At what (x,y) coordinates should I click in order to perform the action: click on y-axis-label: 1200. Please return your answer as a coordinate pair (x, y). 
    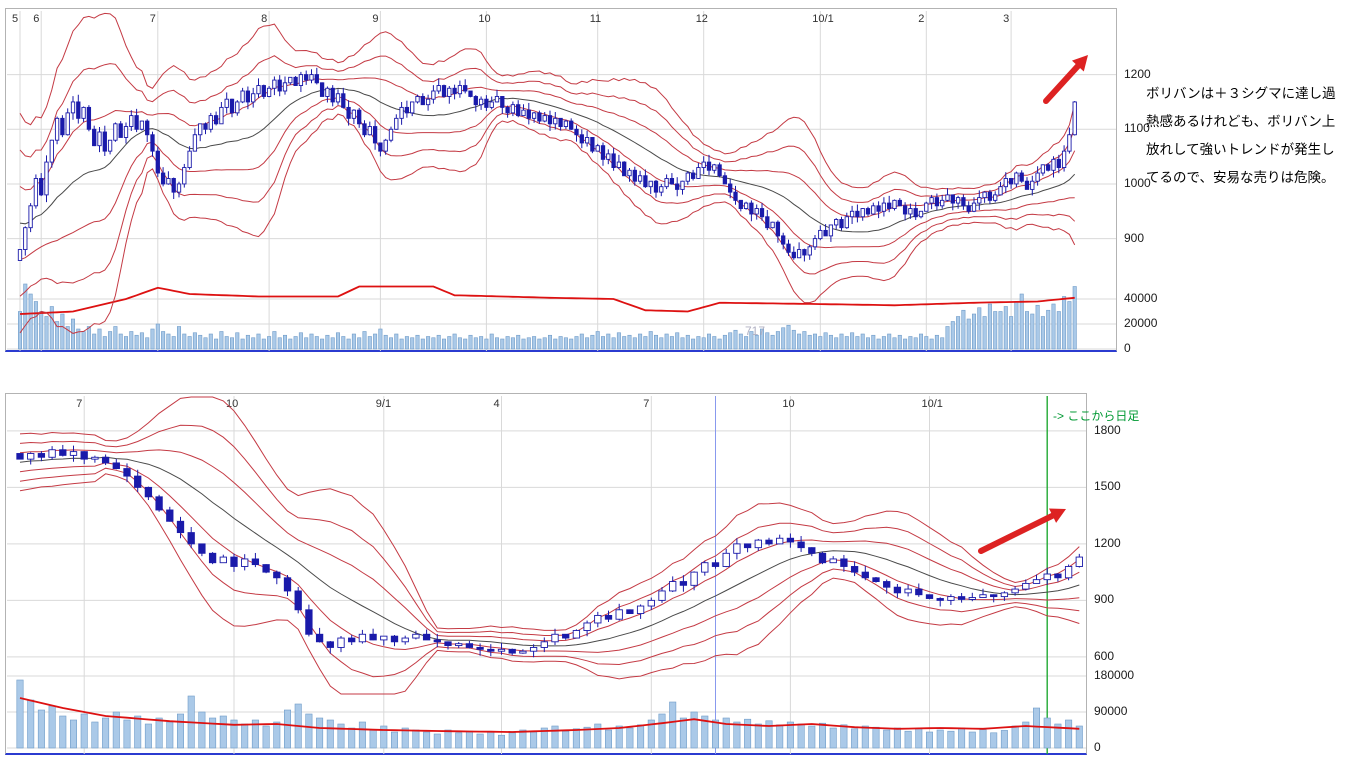
    Looking at the image, I should click on (1137, 73).